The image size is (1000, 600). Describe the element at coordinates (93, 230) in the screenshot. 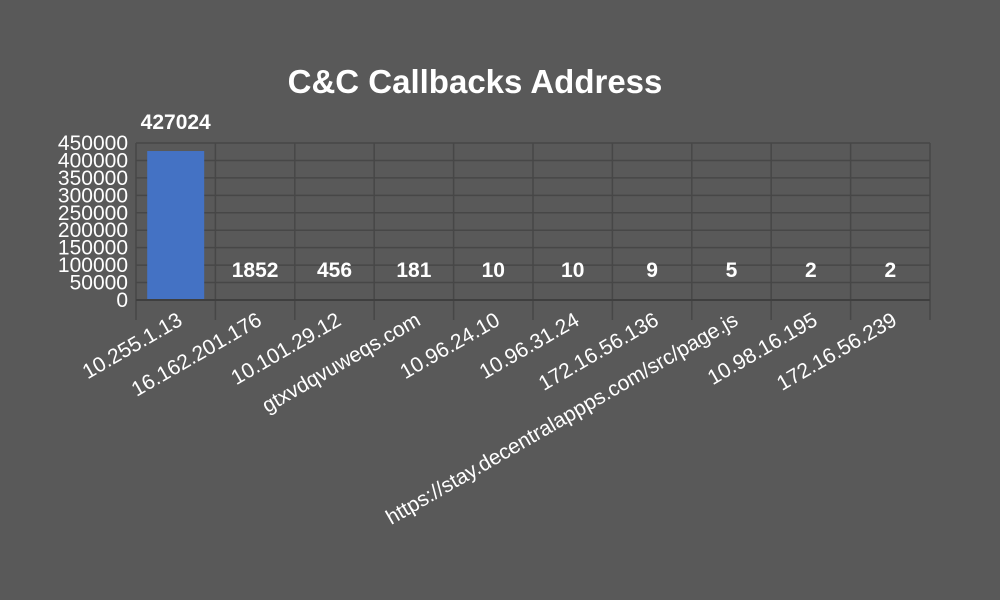

I see `y-tick-label: 200000` at that location.